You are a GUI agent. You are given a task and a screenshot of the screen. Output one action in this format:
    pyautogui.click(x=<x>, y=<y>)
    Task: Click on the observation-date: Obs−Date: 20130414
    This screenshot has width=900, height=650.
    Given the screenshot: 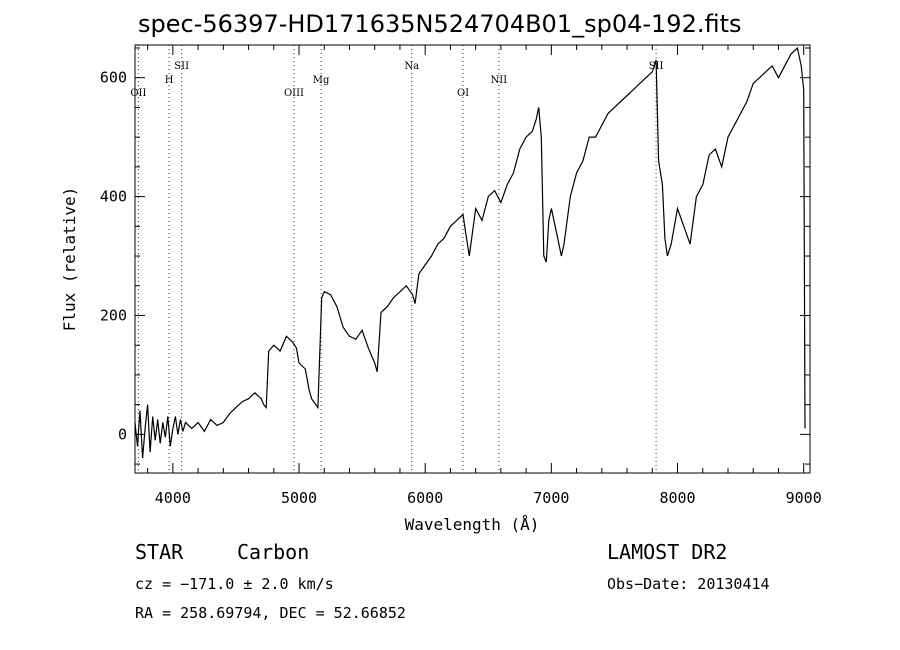 What is the action you would take?
    pyautogui.click(x=688, y=584)
    